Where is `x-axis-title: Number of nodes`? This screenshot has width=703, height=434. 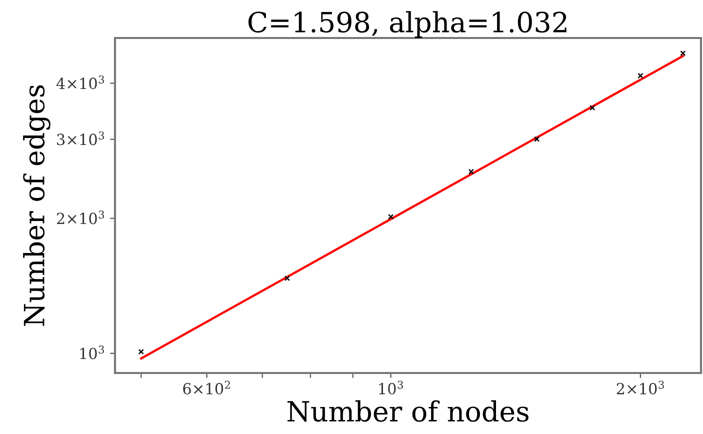
x-axis-title: Number of nodes is located at coordinates (407, 411).